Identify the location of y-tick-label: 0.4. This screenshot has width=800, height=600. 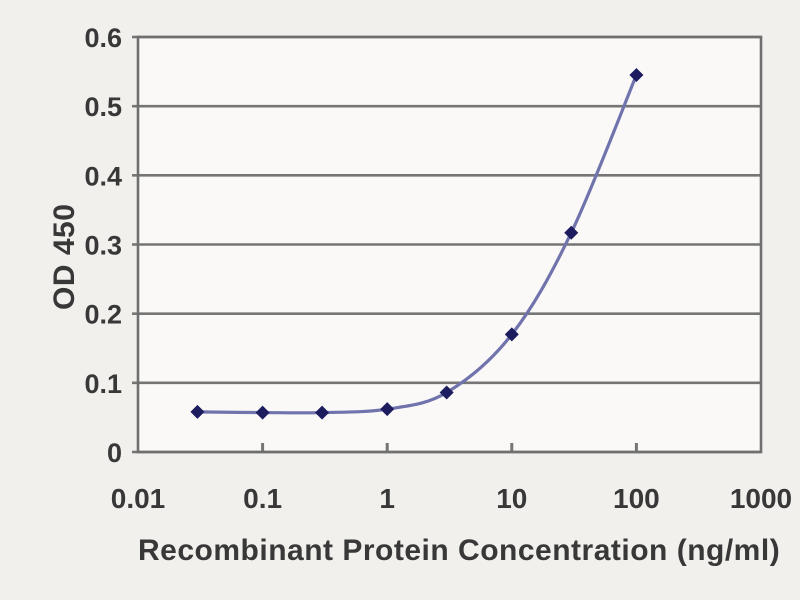
(103, 176).